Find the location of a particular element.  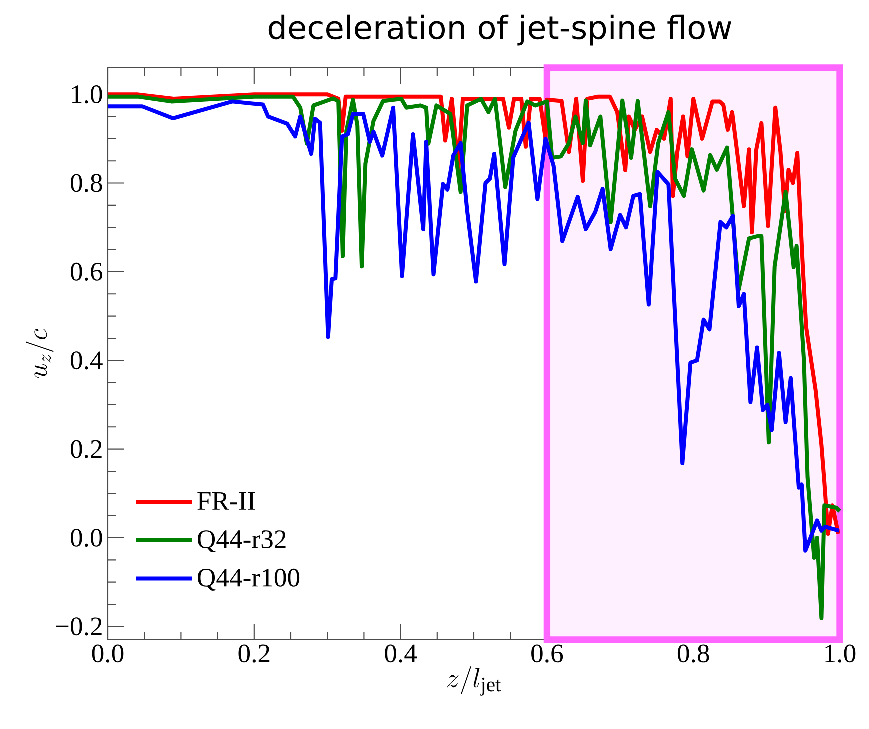

x-tick-label: 0.2 is located at coordinates (254, 653).